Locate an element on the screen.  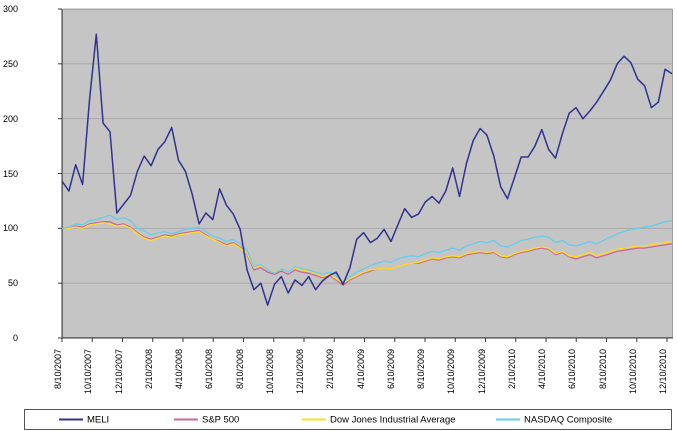
x-axis-label: 10/10/2010 is located at coordinates (632, 372).